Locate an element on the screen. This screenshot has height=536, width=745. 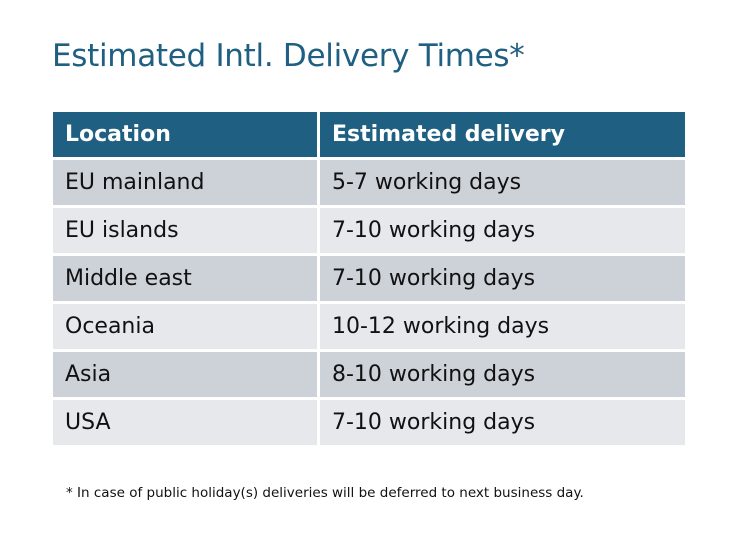
location-cell: USA is located at coordinates (185, 422).